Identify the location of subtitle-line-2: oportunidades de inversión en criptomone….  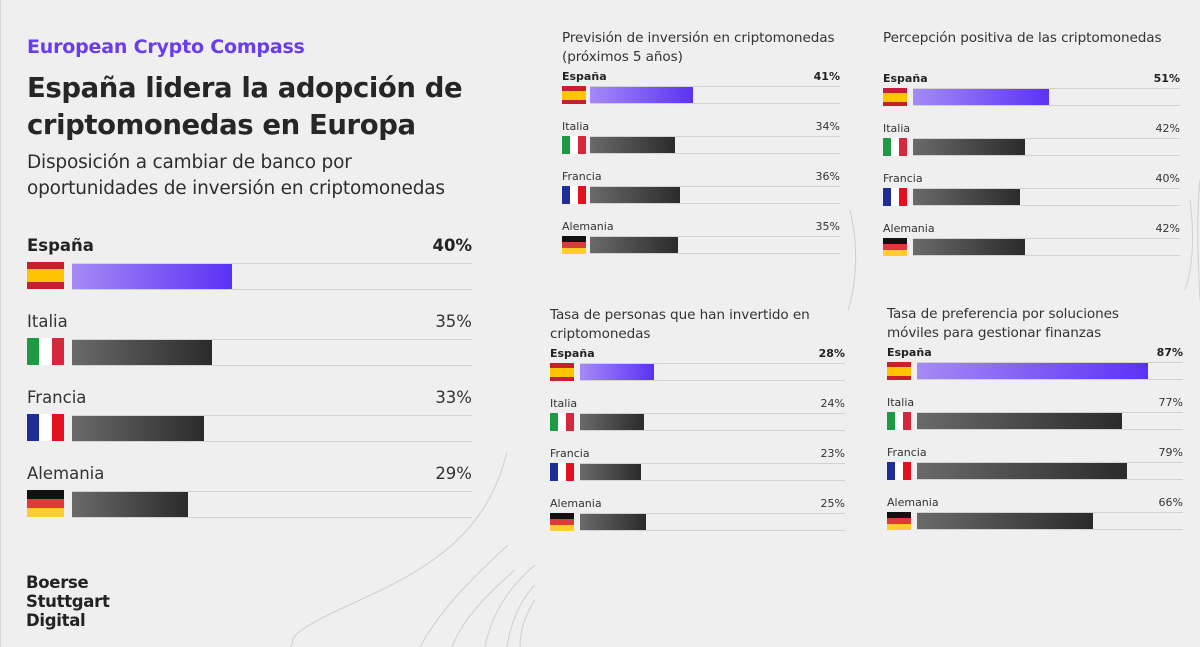
(236, 188).